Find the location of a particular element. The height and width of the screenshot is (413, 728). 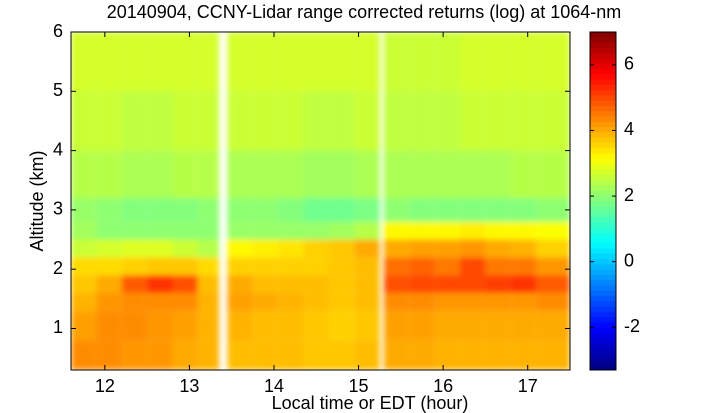

x-tick-label: 16 is located at coordinates (443, 386).